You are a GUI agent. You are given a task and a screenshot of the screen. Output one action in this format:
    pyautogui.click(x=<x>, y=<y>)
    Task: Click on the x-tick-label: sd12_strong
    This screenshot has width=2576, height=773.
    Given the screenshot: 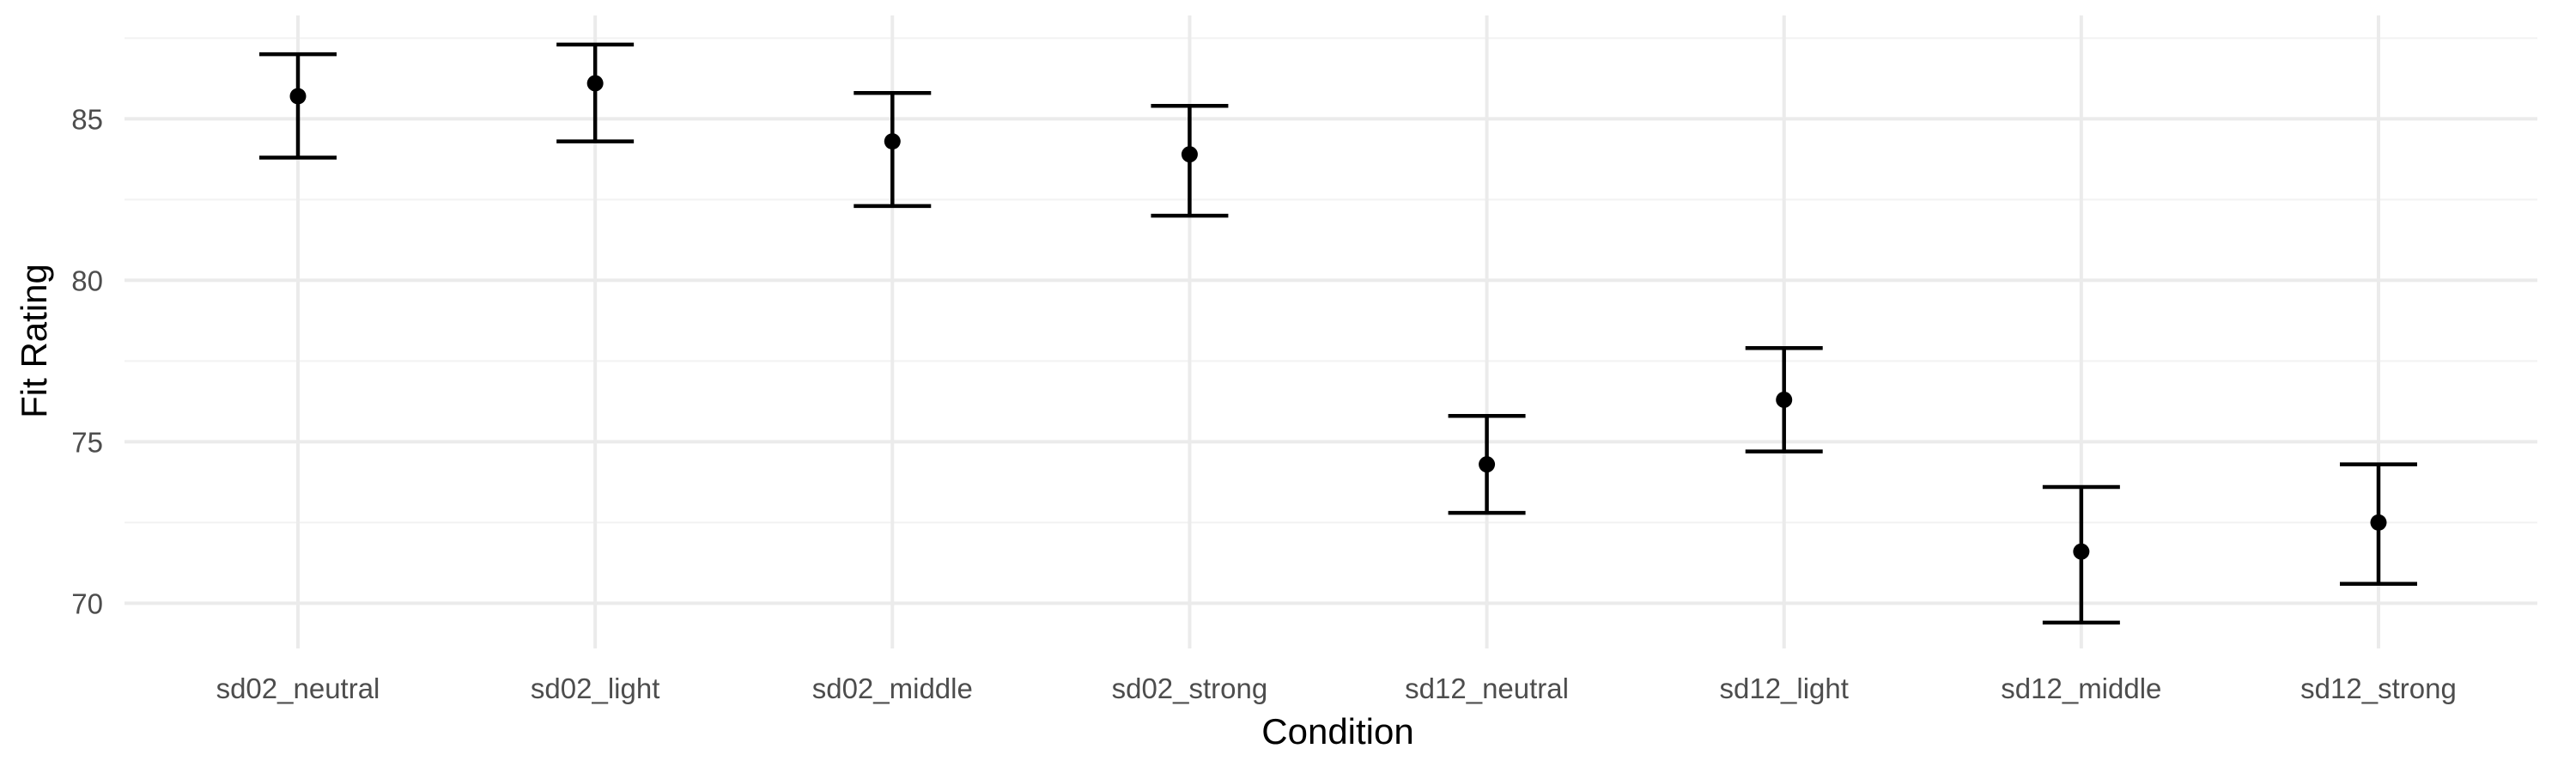 What is the action you would take?
    pyautogui.click(x=2378, y=688)
    